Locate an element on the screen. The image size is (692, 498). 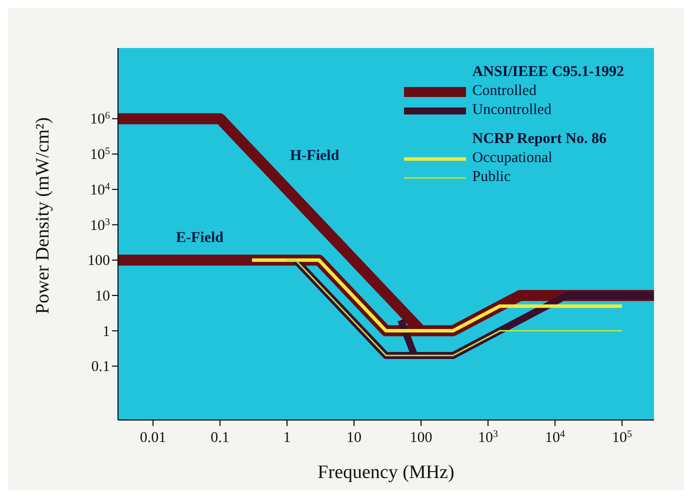
y-tick-label: 1 is located at coordinates (106, 332).